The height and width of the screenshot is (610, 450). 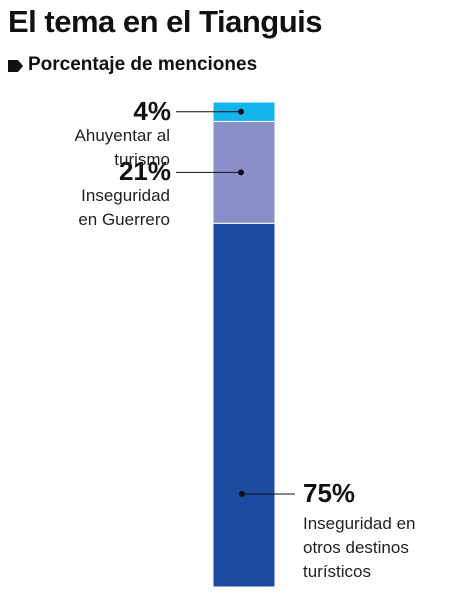 What do you see at coordinates (15, 66) in the screenshot?
I see `tag-icon` at bounding box center [15, 66].